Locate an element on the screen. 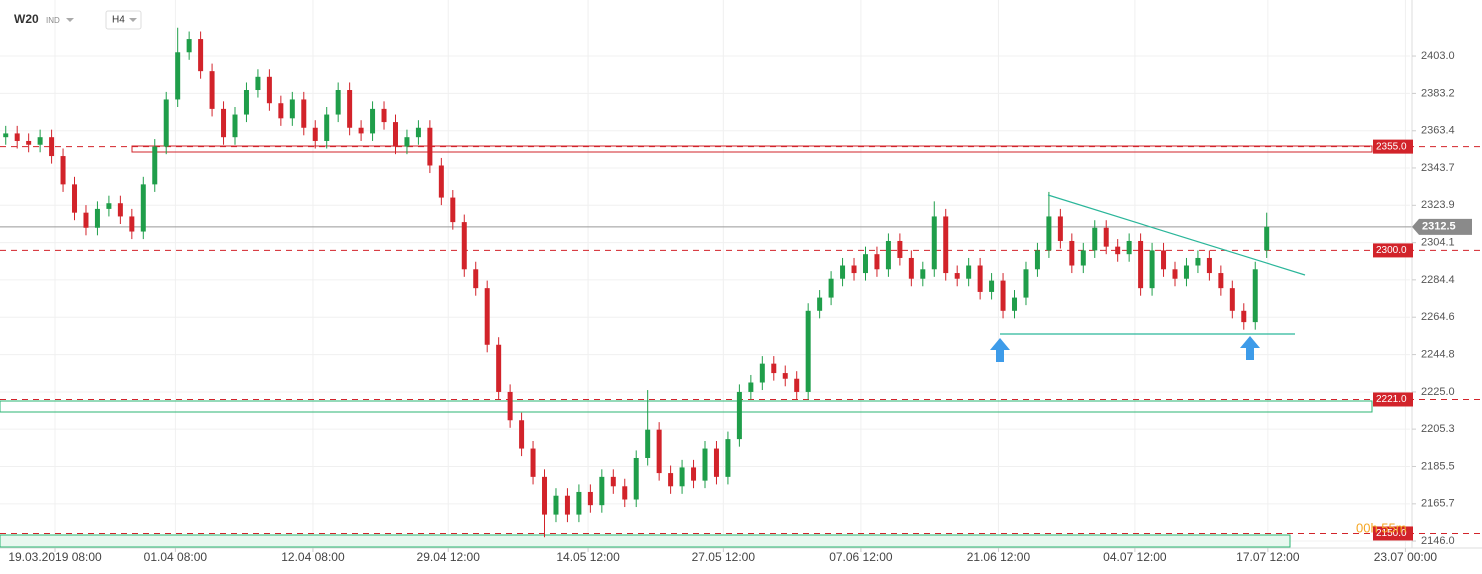  interval-select is located at coordinates (123, 20).